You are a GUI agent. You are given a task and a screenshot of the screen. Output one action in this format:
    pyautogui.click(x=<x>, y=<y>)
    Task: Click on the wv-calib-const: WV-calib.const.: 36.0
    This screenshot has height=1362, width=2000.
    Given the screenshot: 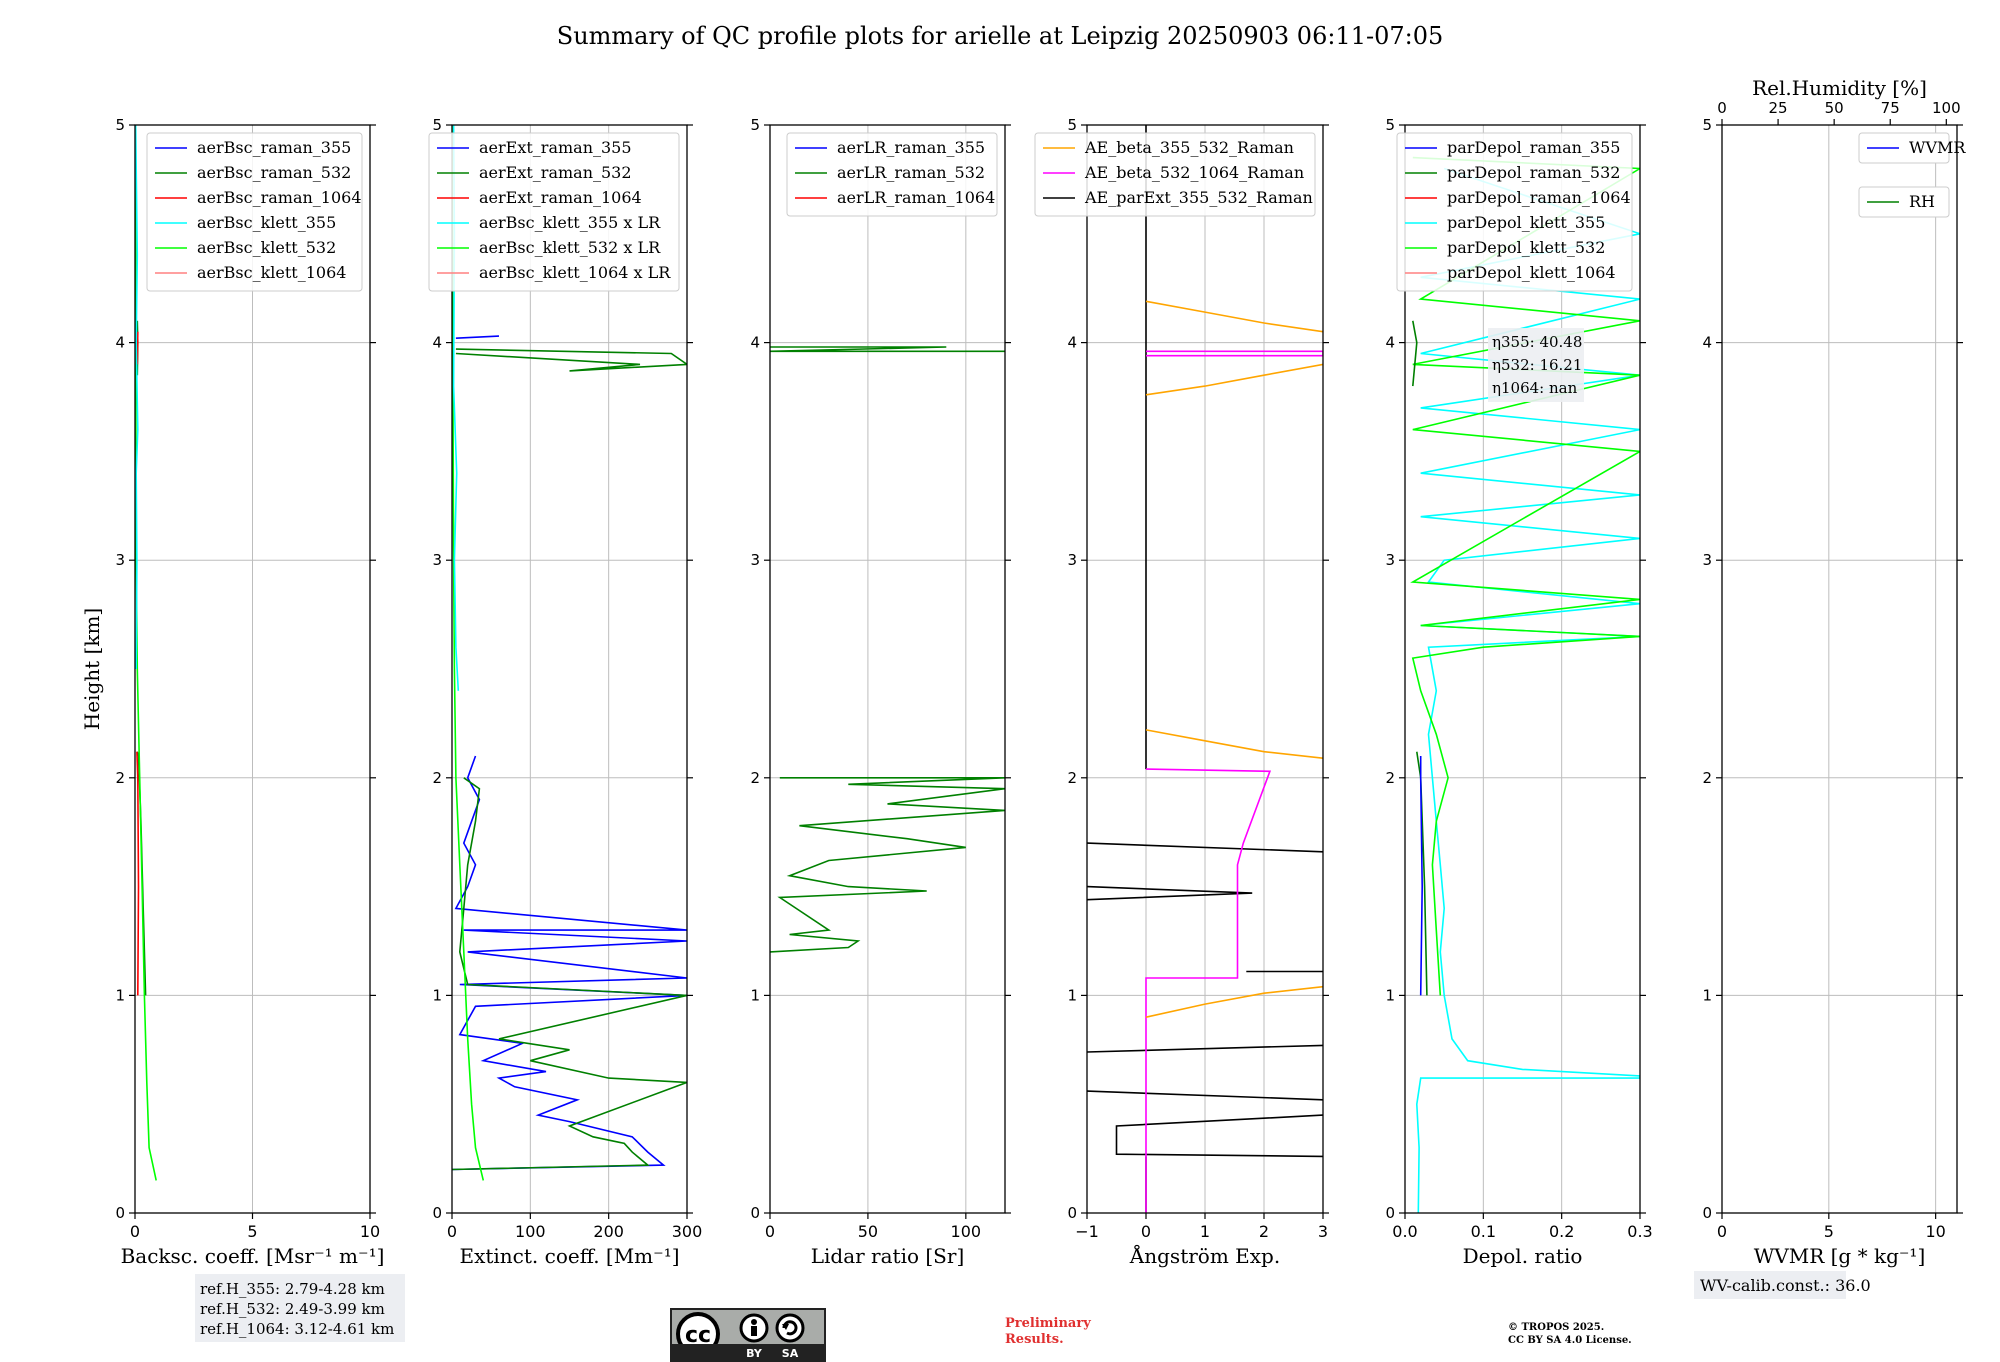 What is the action you would take?
    pyautogui.click(x=1785, y=1285)
    